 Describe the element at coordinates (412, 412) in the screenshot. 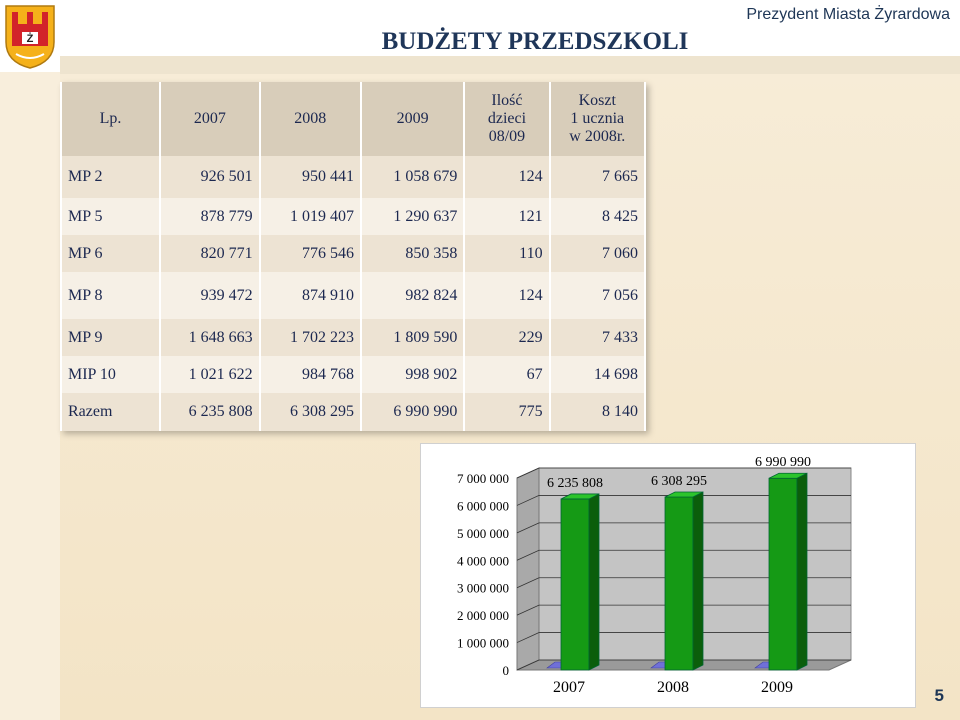

I see `cell-2009: 6 990 990` at that location.